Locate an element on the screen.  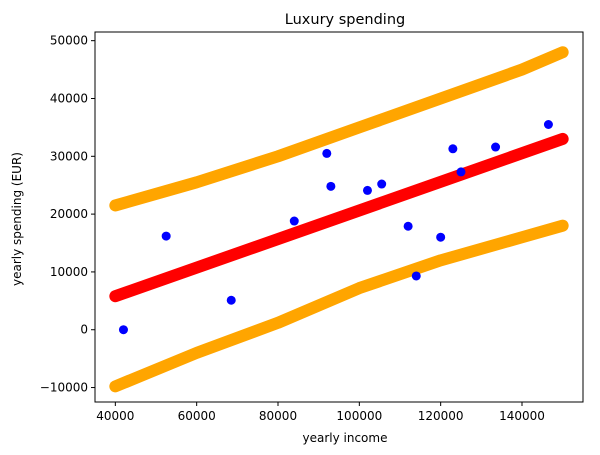
x-tick-label: 140000 is located at coordinates (522, 416).